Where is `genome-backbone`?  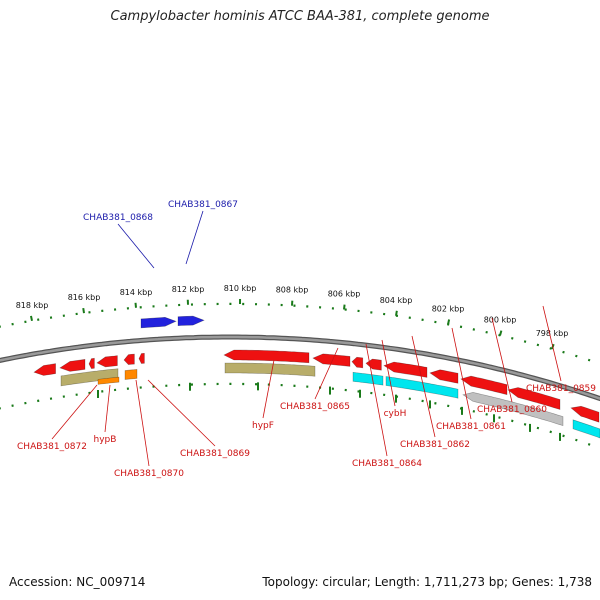
genome-backbone is located at coordinates (300, 367).